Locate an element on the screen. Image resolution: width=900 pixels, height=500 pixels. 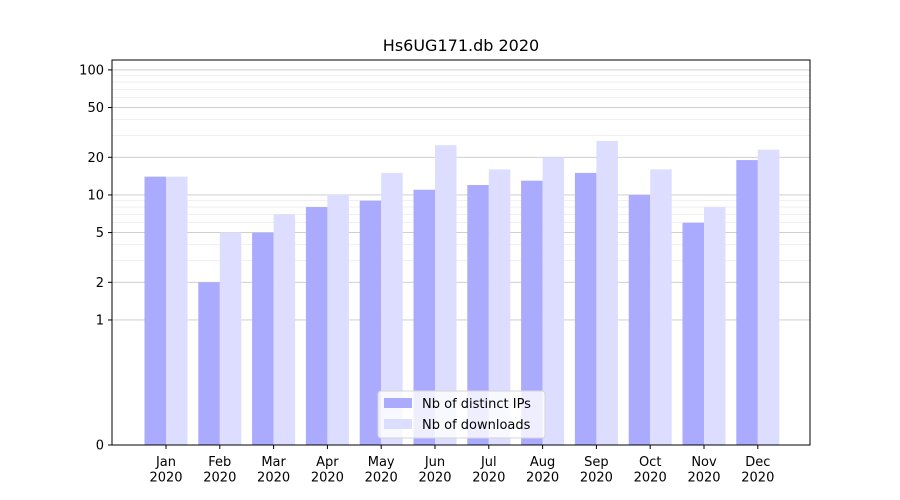
y-tick-label: 5 is located at coordinates (100, 233).